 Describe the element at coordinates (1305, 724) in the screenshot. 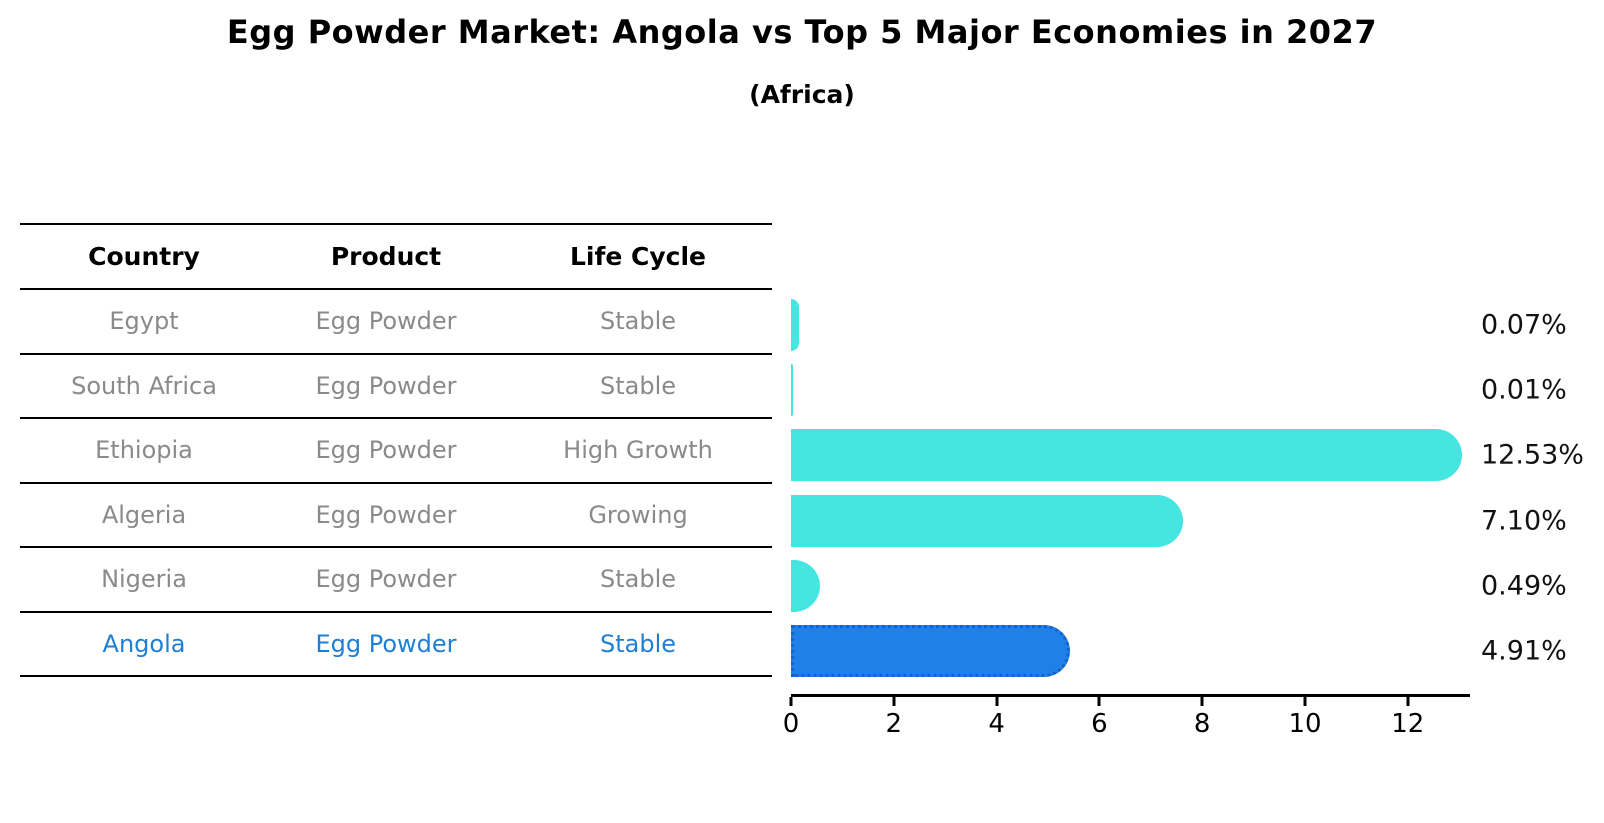

I see `x-tick-label-10: 10` at that location.